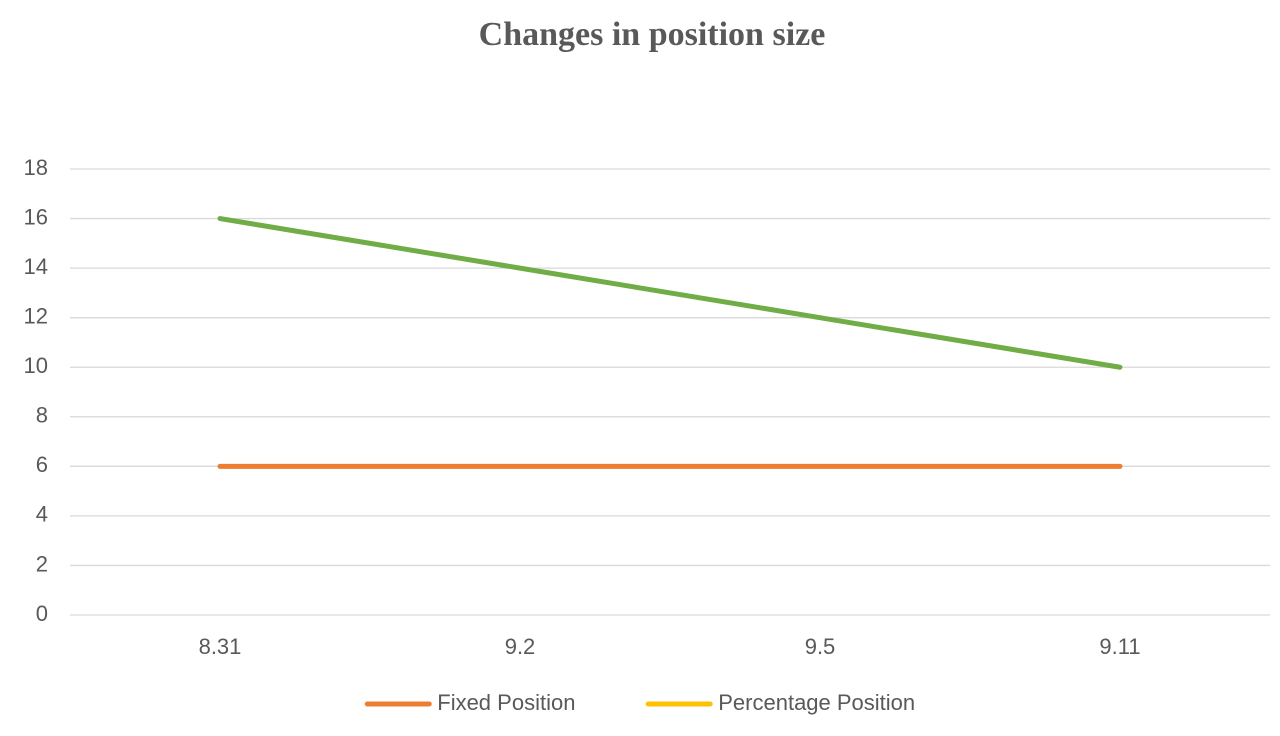 Image resolution: width=1280 pixels, height=736 pixels. Describe the element at coordinates (36, 167) in the screenshot. I see `y-tick-label: 18` at that location.